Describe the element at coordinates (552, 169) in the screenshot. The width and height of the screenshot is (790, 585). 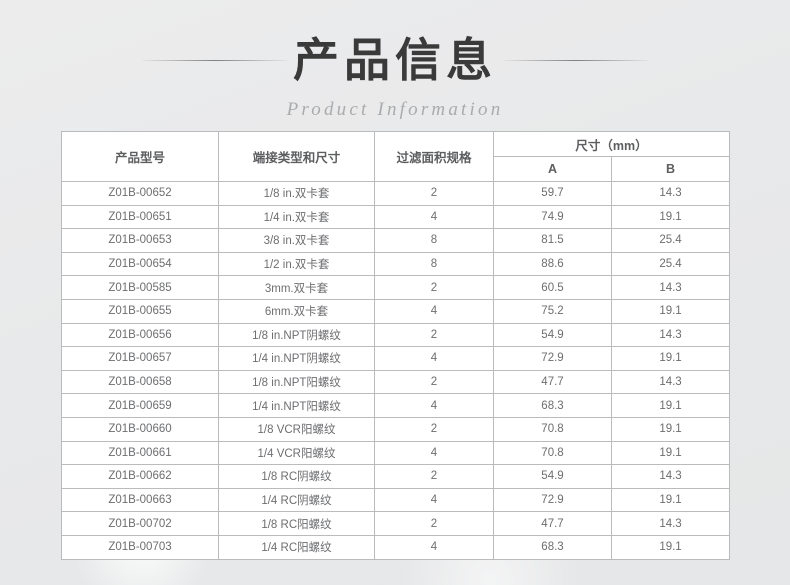
I see `column-header-dim-a: A` at that location.